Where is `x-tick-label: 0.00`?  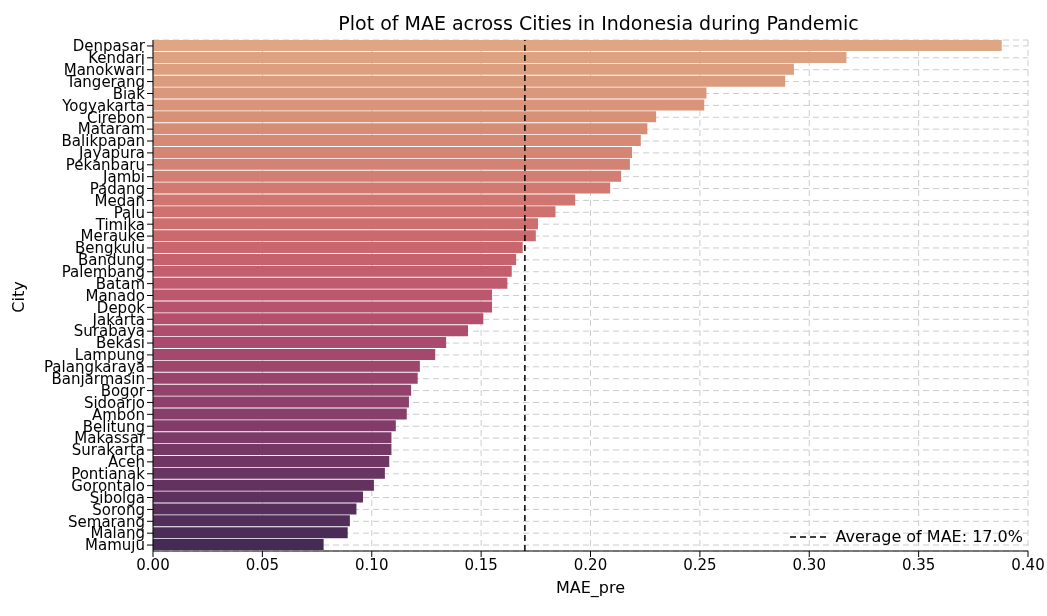 x-tick-label: 0.00 is located at coordinates (153, 564).